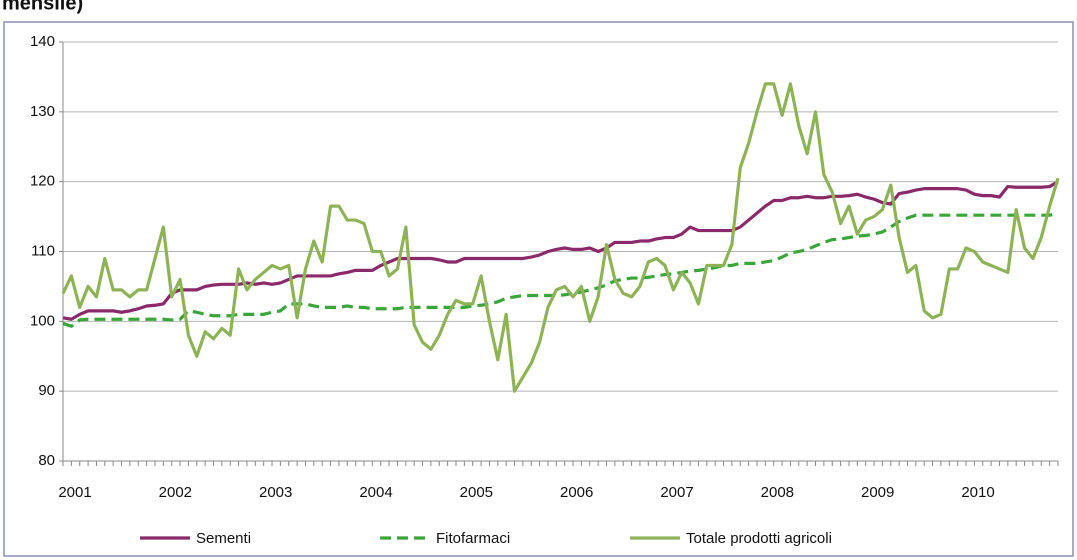  Describe the element at coordinates (74, 492) in the screenshot. I see `x-tick-label: 2001` at that location.